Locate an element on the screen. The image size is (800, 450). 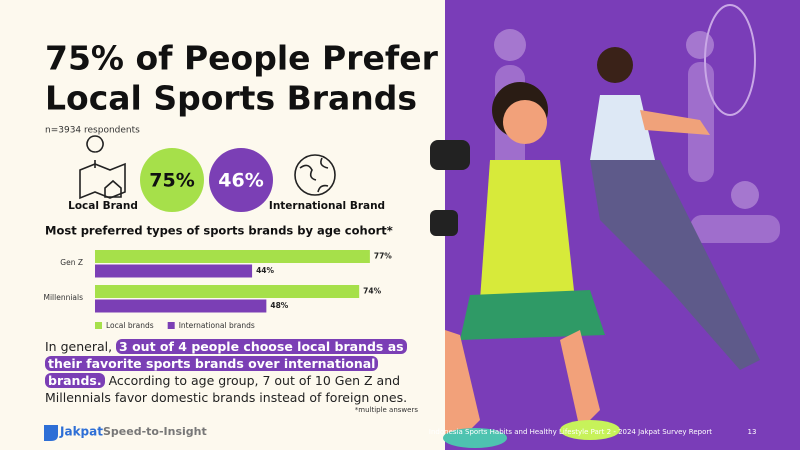
value-label: 44% is located at coordinates (265, 270).